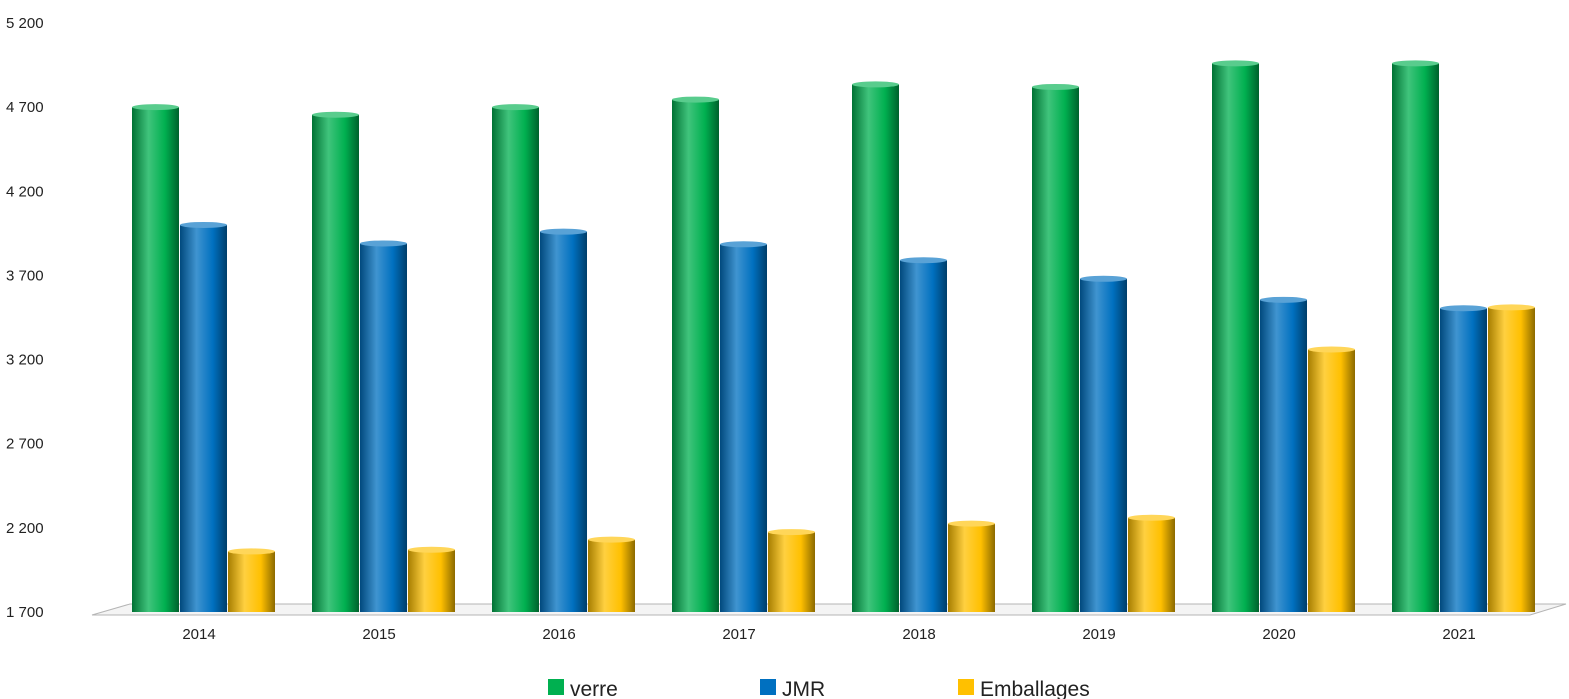 The height and width of the screenshot is (699, 1569). What do you see at coordinates (695, 354) in the screenshot?
I see `bar-verre-2017` at bounding box center [695, 354].